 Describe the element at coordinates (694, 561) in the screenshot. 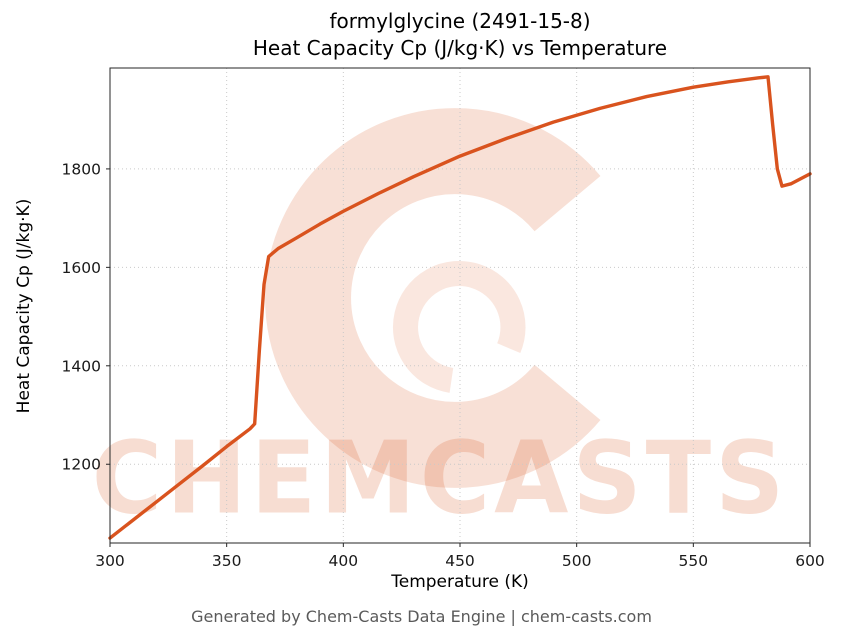

I see `svg-text: 550` at that location.